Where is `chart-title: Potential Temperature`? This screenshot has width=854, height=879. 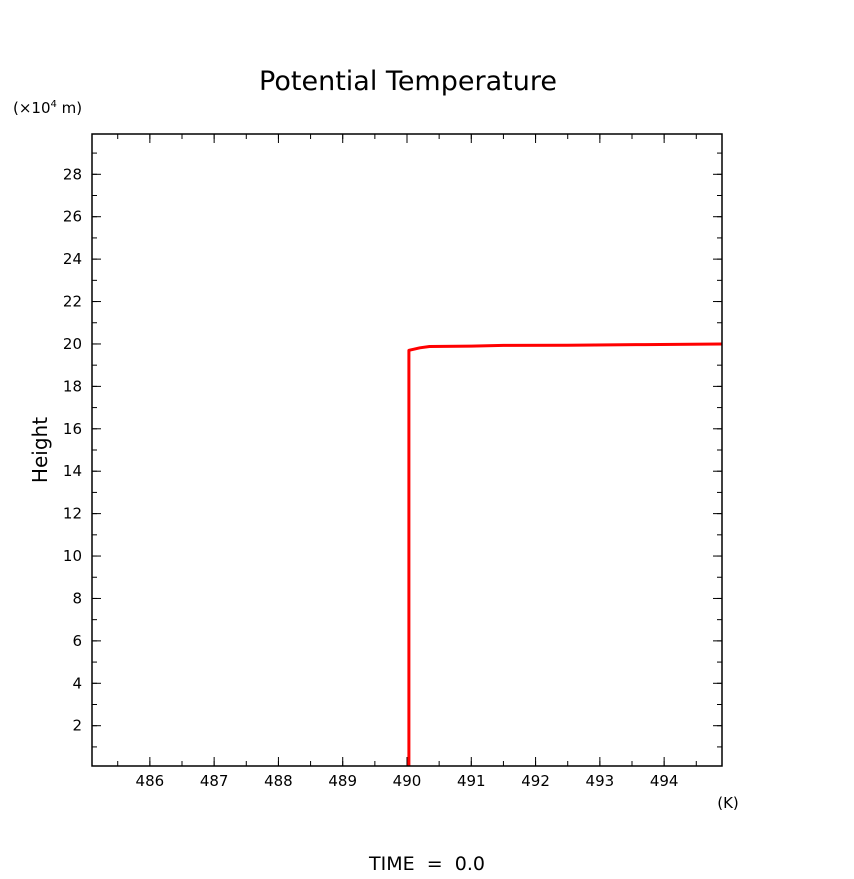 chart-title: Potential Temperature is located at coordinates (408, 81).